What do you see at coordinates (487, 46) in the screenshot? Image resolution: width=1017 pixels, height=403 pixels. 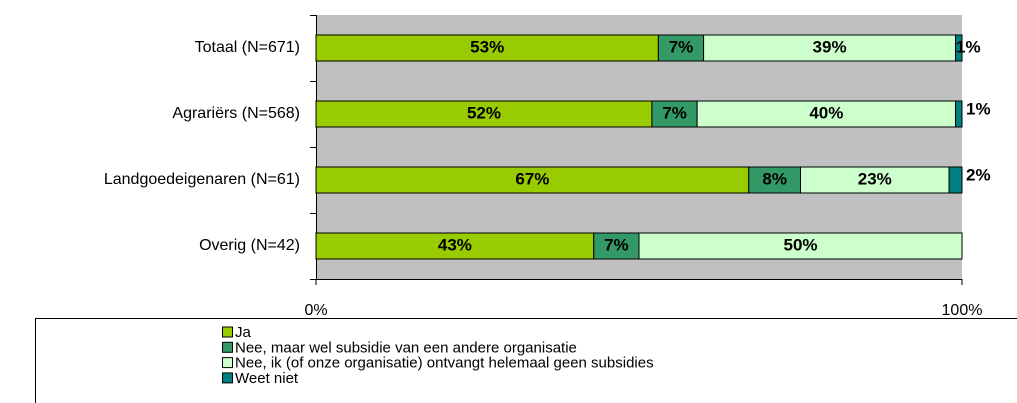 I see `value-label: 53%` at bounding box center [487, 46].